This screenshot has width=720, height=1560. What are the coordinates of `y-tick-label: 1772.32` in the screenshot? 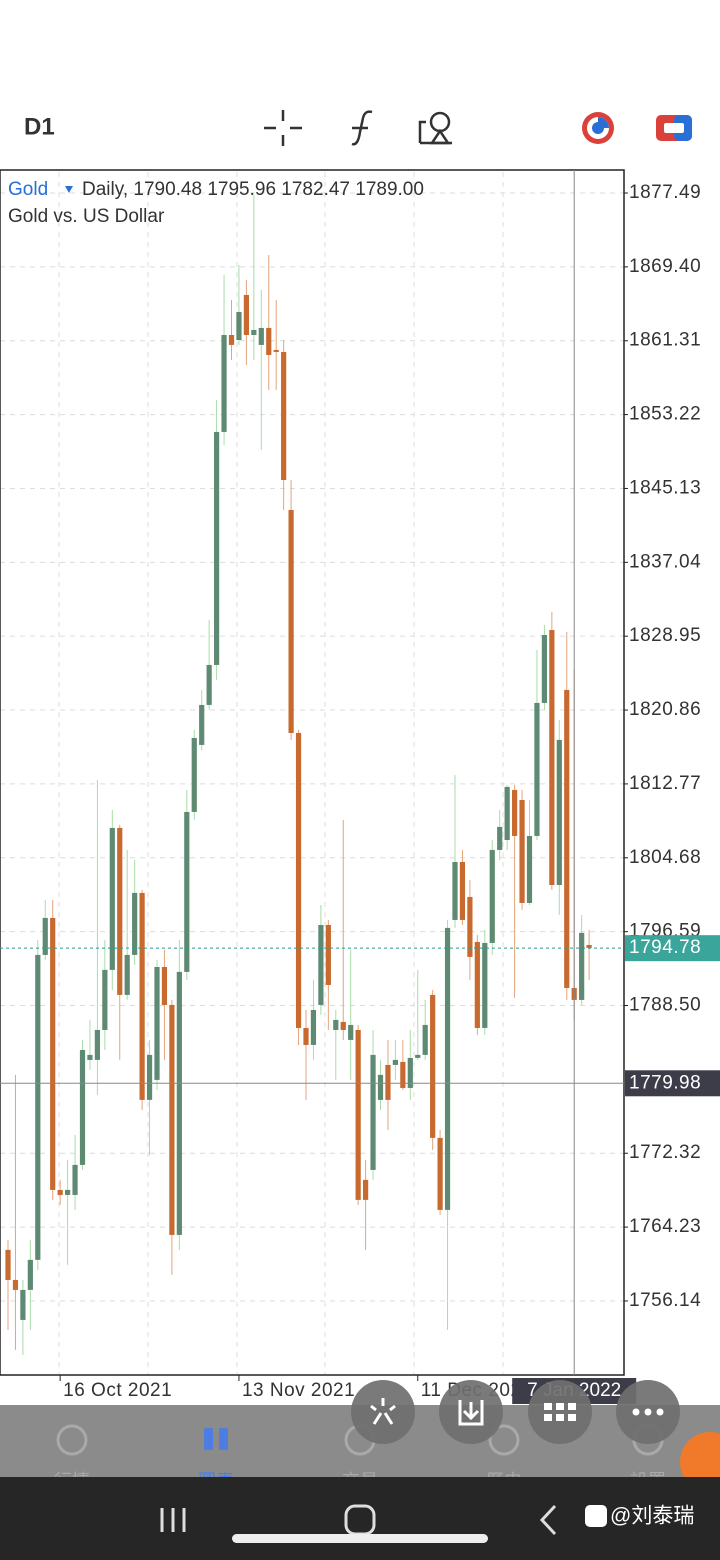 It's located at (665, 1152).